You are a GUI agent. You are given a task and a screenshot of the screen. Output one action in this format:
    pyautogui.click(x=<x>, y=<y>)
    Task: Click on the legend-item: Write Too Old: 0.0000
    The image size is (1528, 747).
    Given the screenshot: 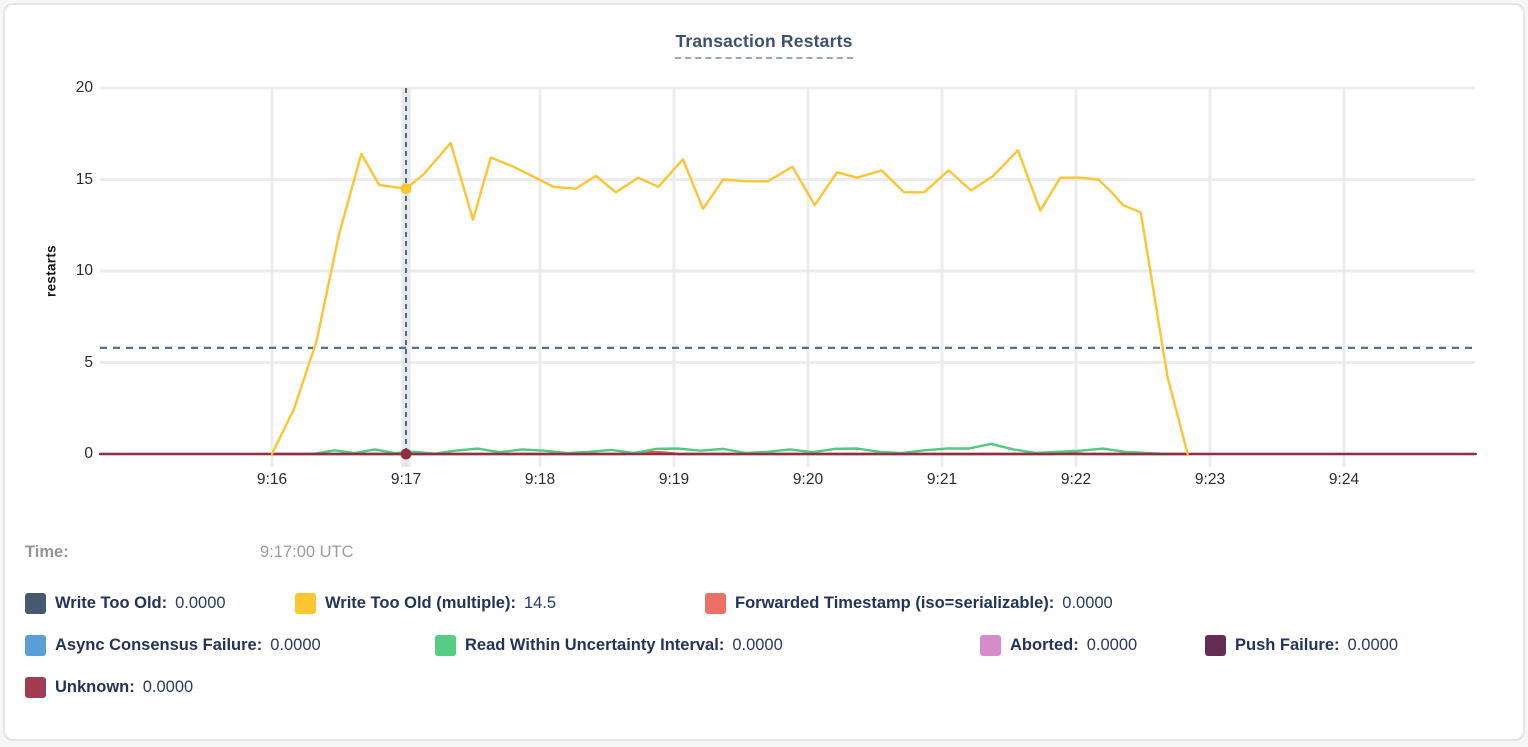 What is the action you would take?
    pyautogui.click(x=160, y=603)
    